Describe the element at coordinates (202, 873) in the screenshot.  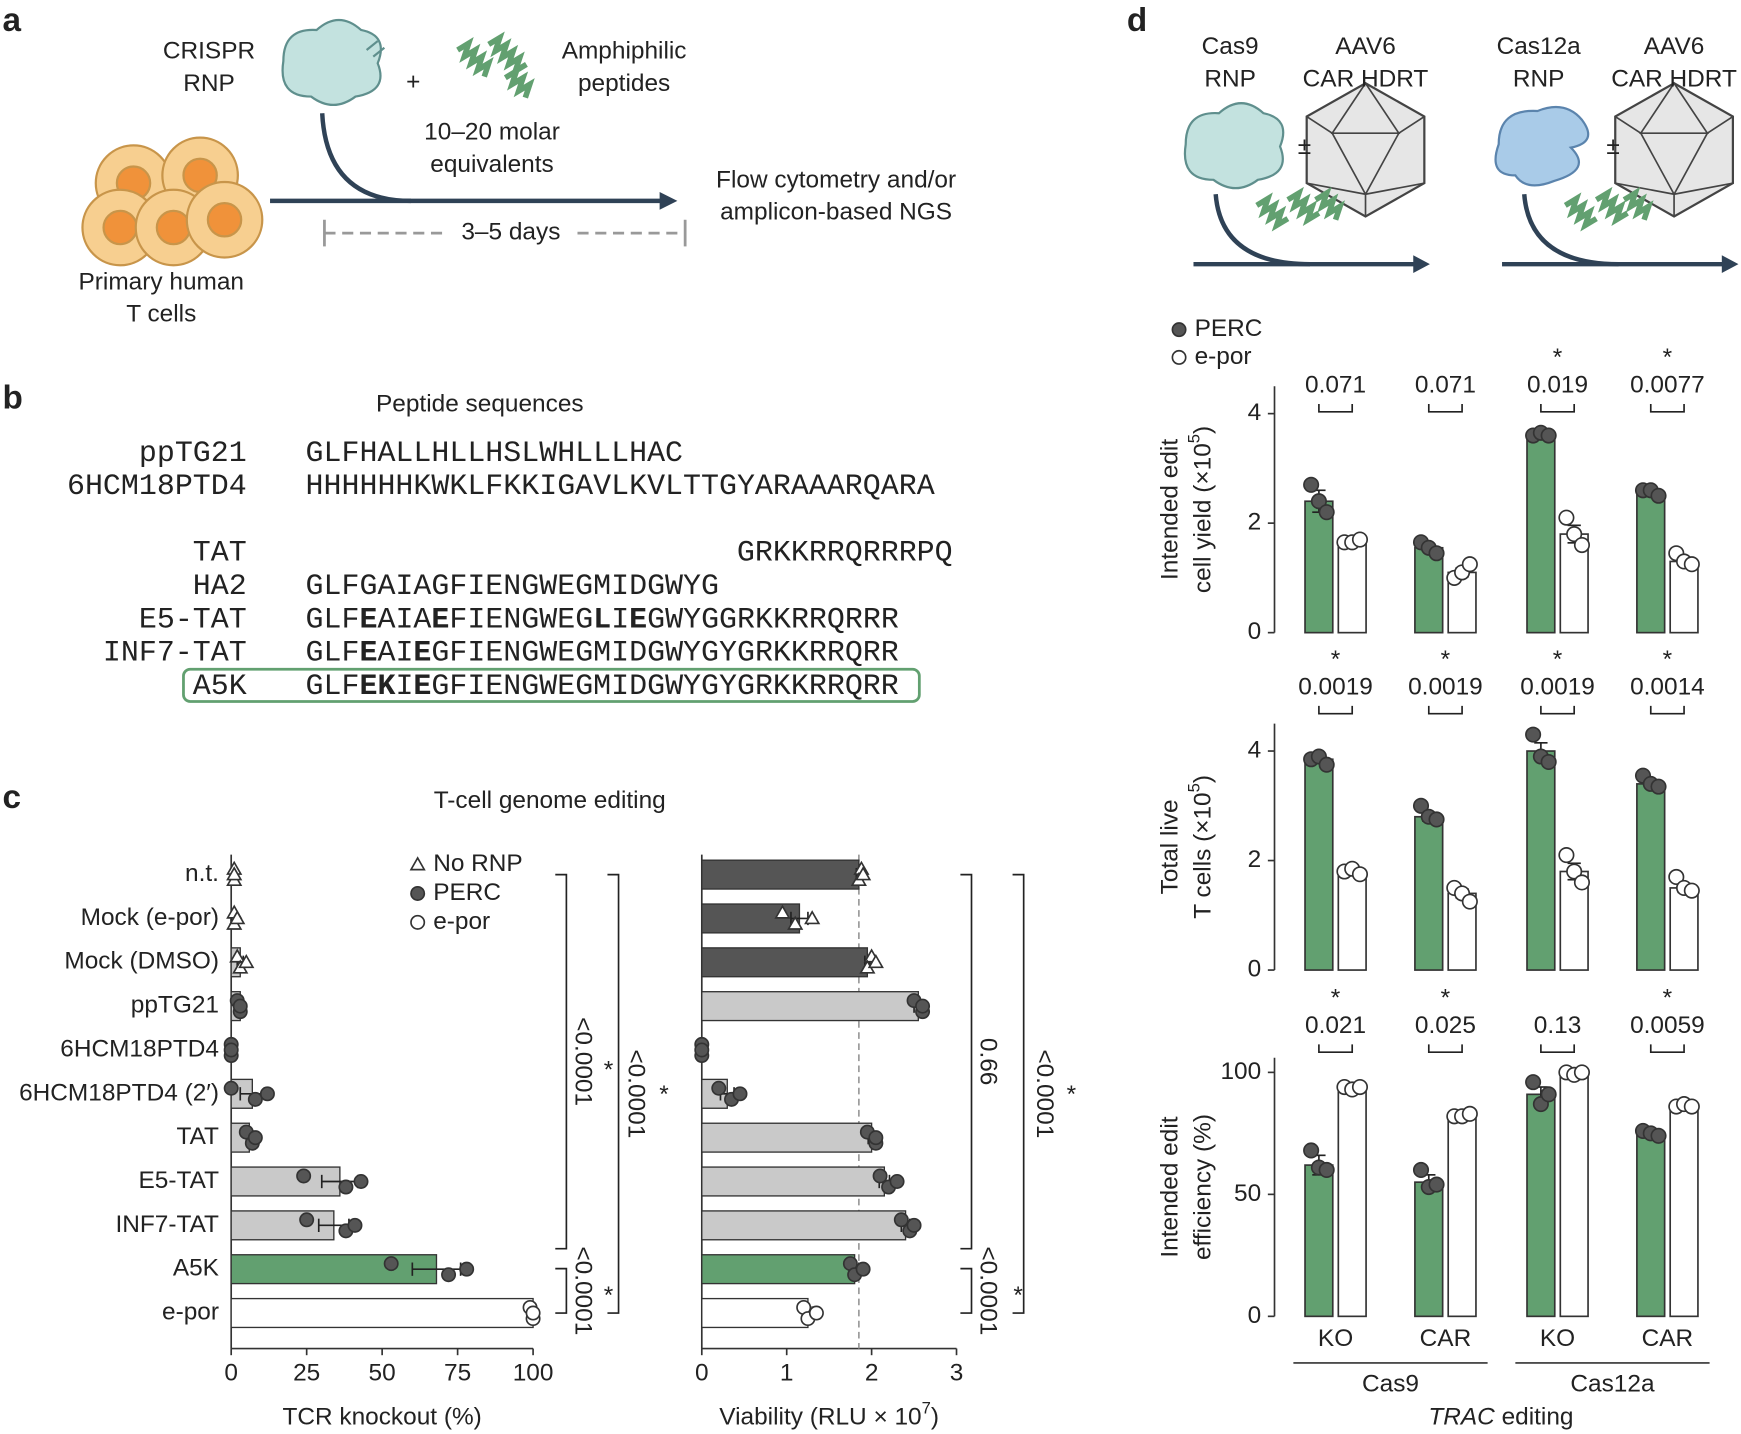
I see `category-label: n.t.` at that location.